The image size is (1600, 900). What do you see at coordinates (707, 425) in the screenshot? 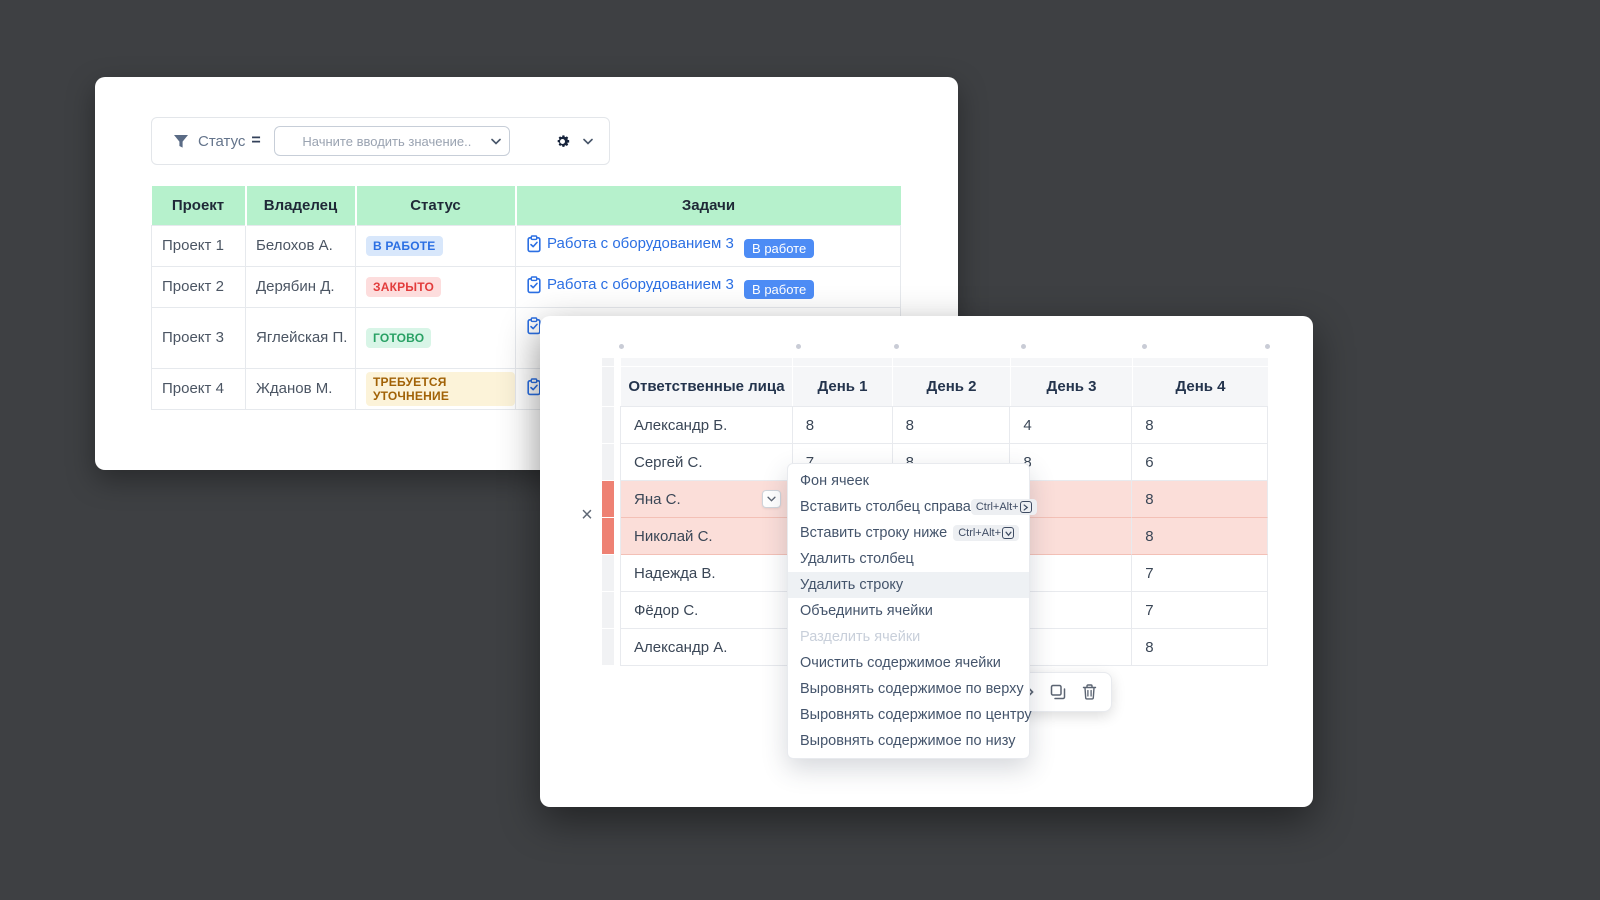
I see `person-cell: Александр Б.` at bounding box center [707, 425].